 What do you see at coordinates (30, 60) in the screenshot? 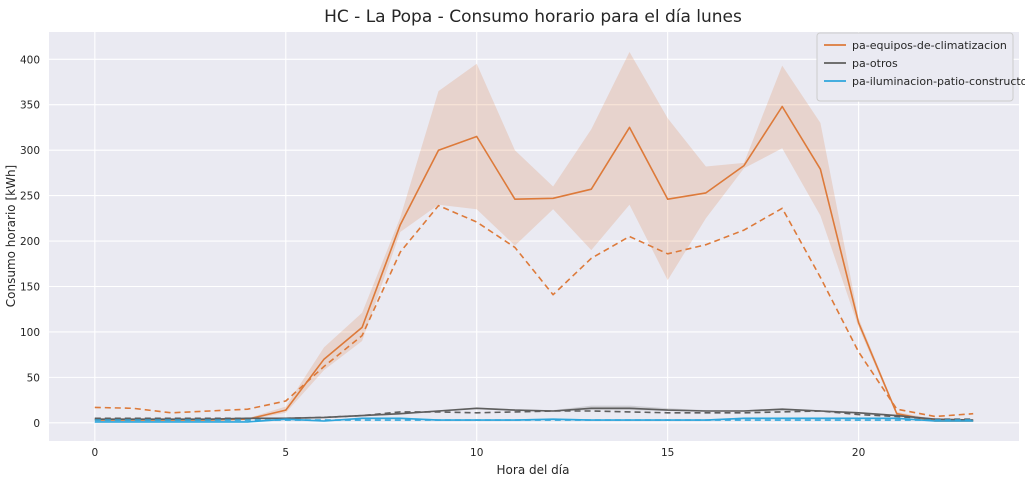
I see `y-tick-label: 400` at bounding box center [30, 60].